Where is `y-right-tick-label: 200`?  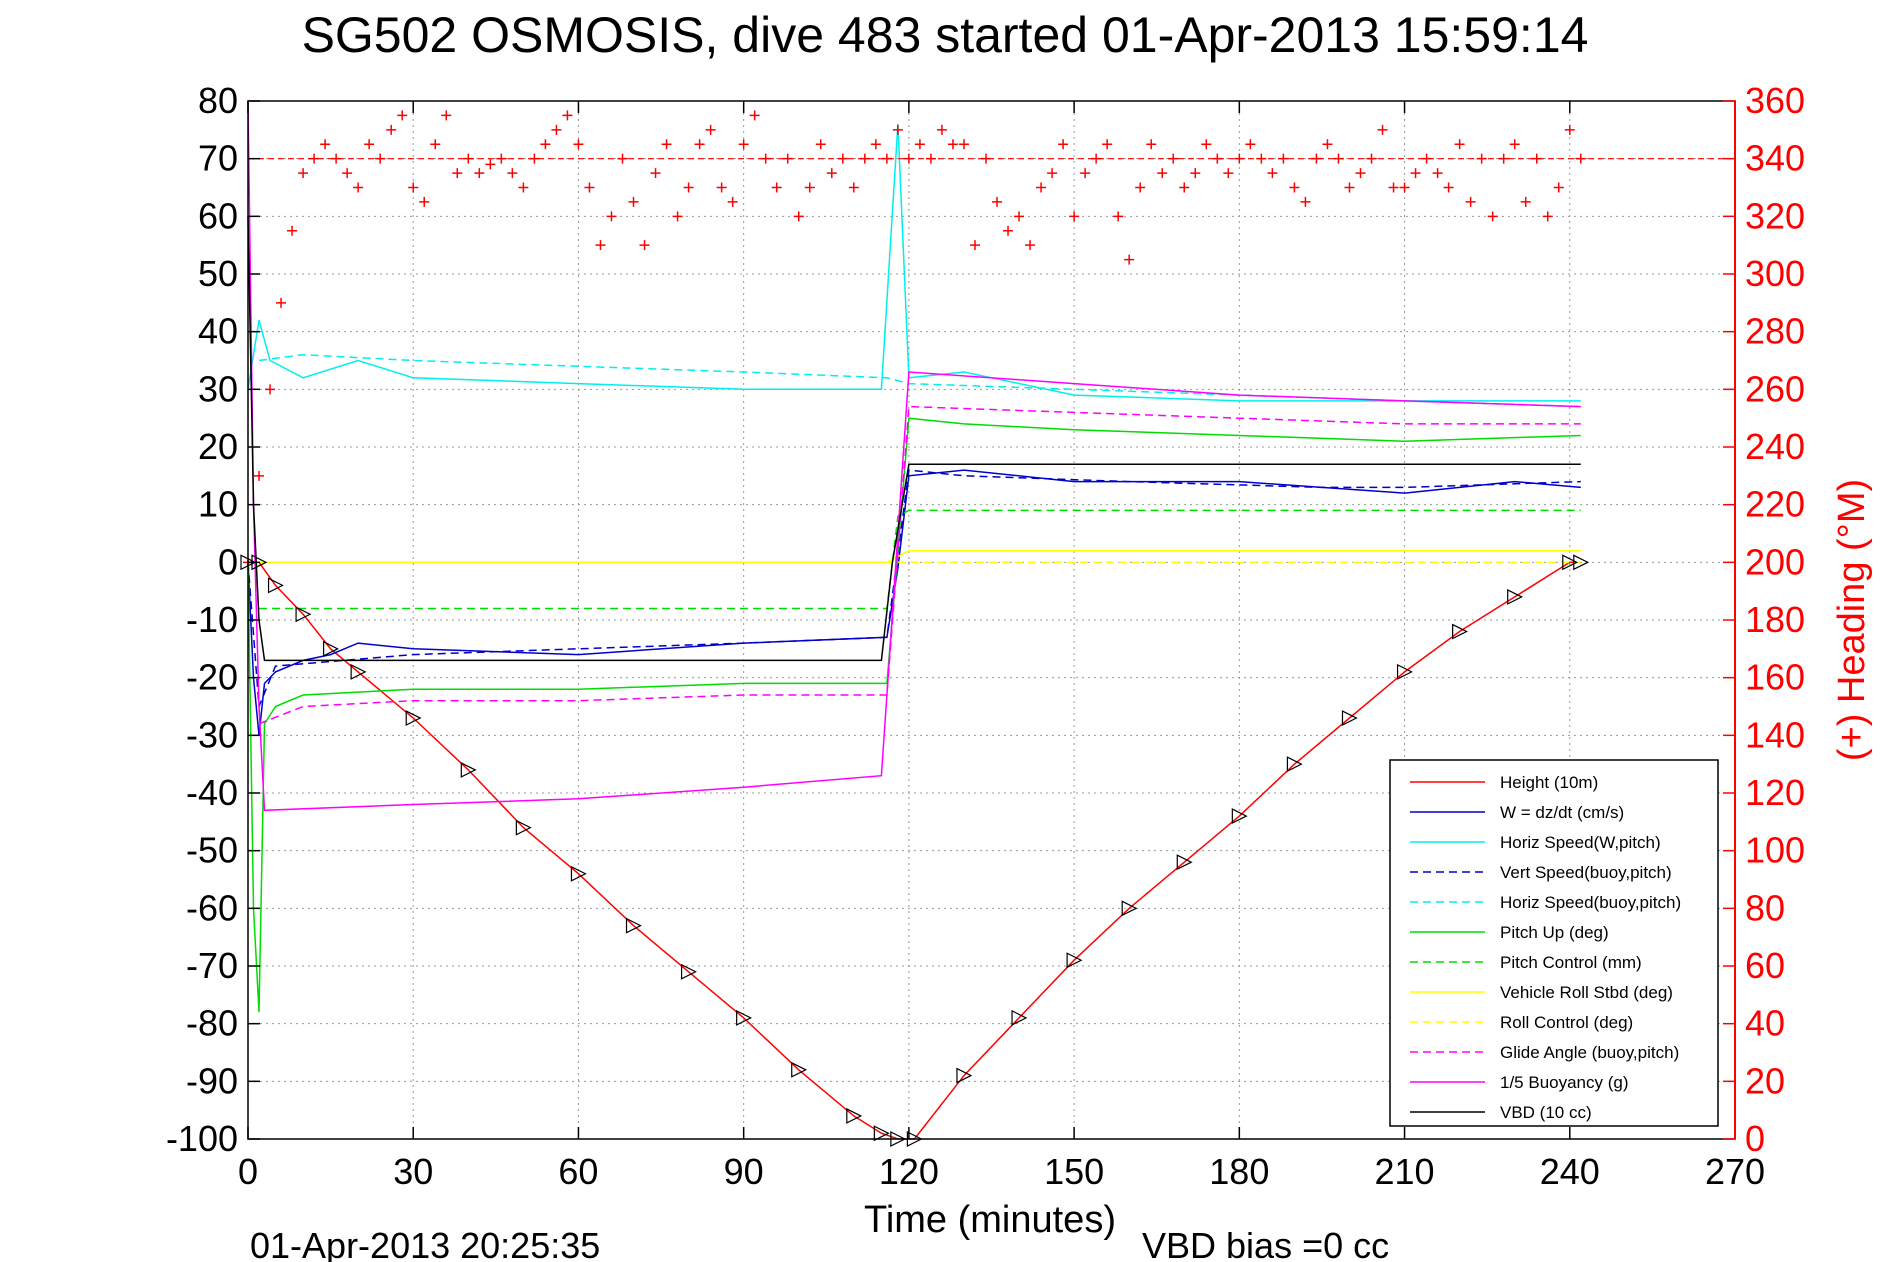
y-right-tick-label: 200 is located at coordinates (1775, 561).